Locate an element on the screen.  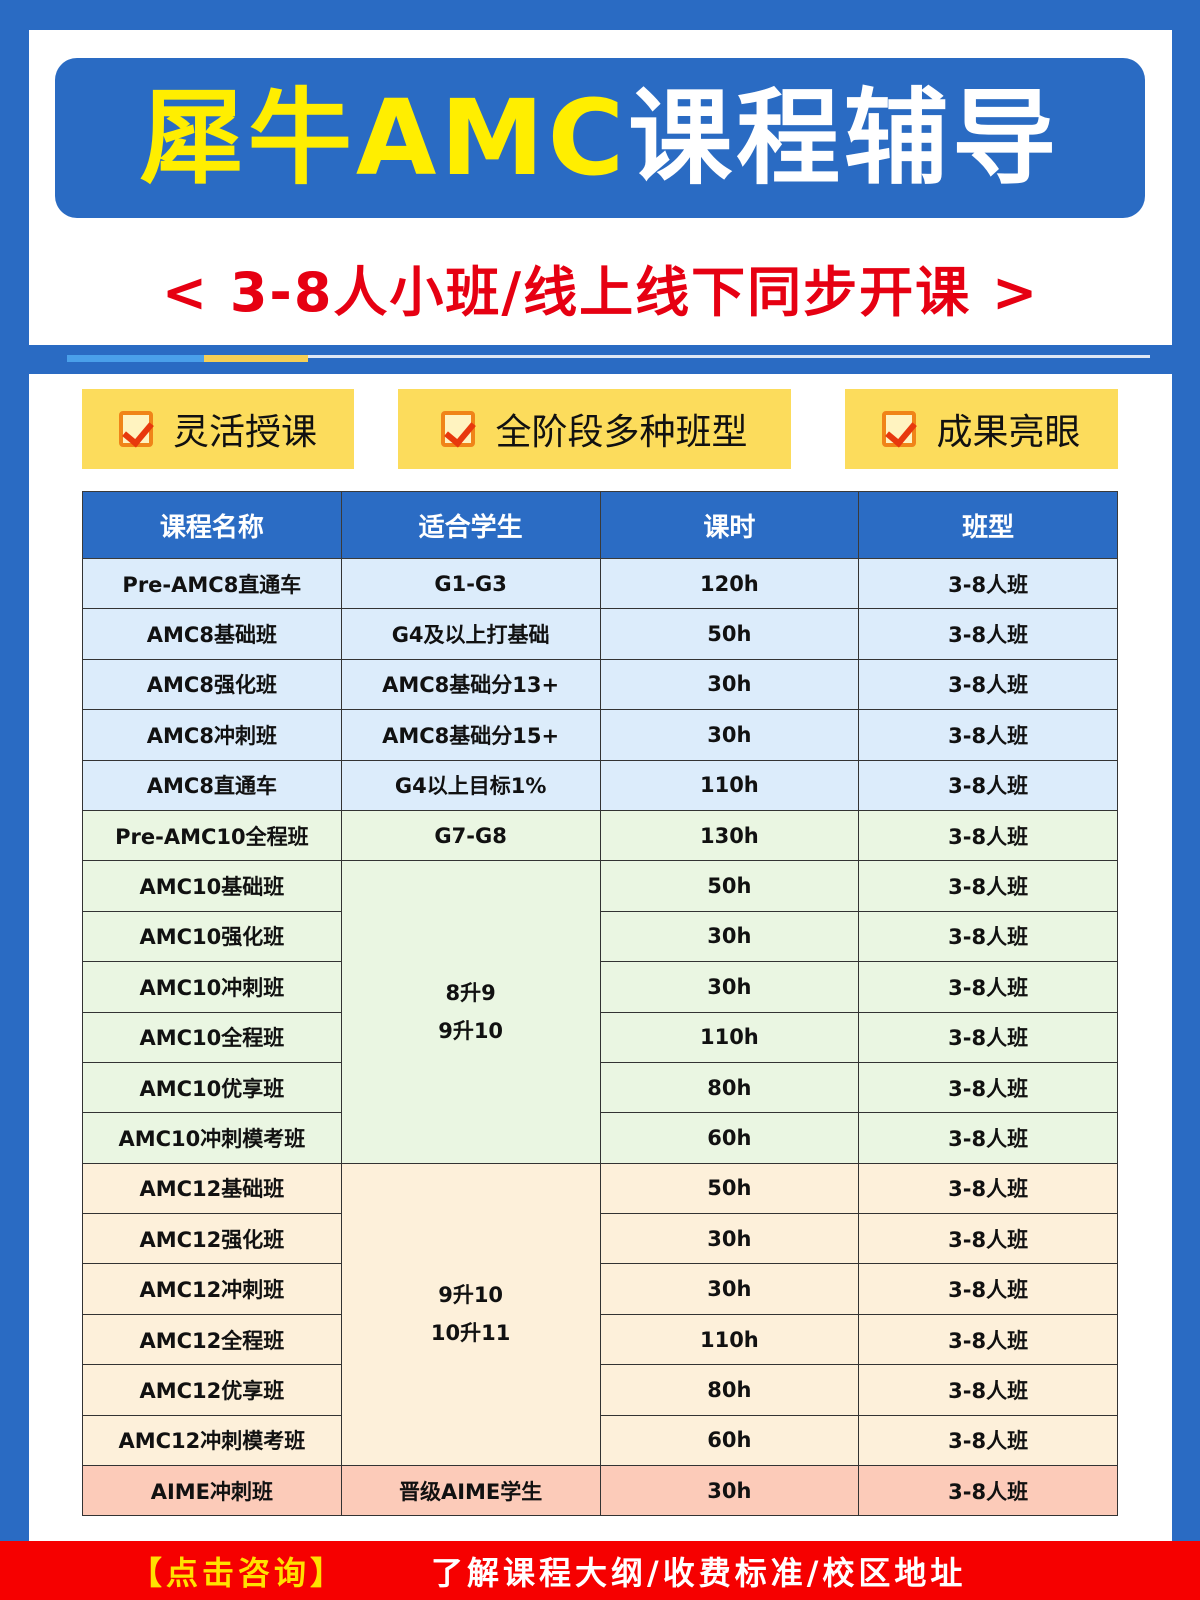
students-cell: 9升10 10升11 is located at coordinates (470, 1314).